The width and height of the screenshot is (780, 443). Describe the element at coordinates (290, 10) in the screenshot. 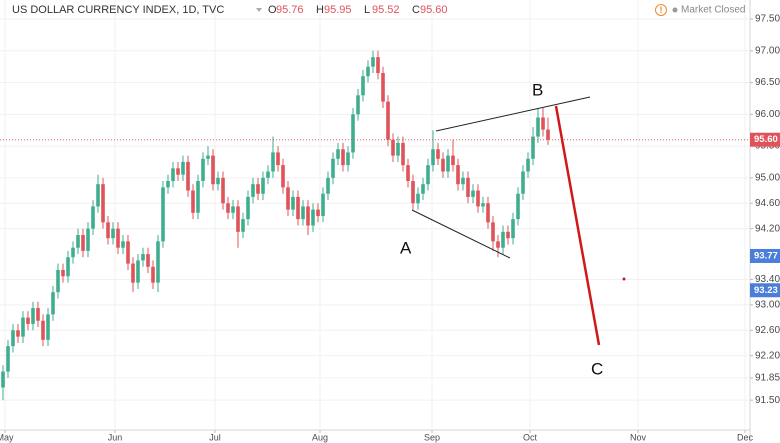

I see `legend-value: 95.76` at that location.